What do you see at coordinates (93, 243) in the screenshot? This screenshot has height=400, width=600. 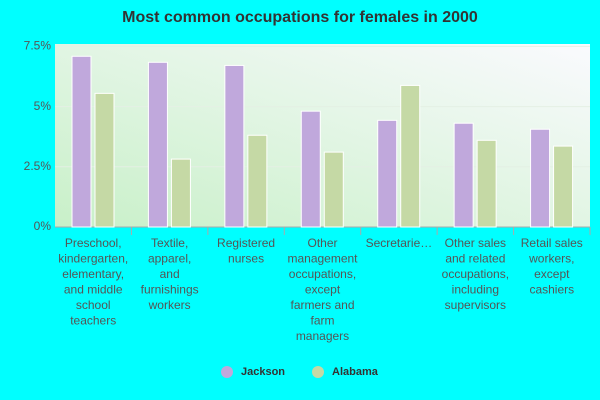 I see `x-tick-label: Preschool,` at bounding box center [93, 243].